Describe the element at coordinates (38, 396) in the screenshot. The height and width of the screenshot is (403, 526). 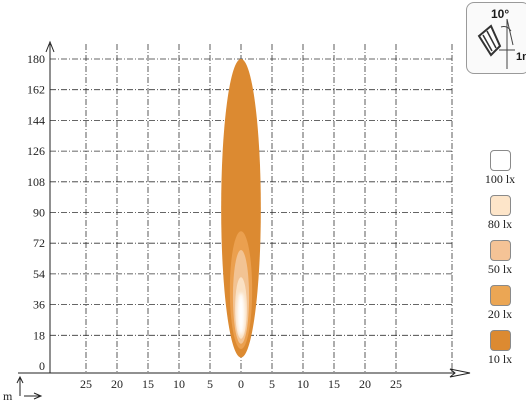
I see `unit-marker-horizontal-arrow` at that location.